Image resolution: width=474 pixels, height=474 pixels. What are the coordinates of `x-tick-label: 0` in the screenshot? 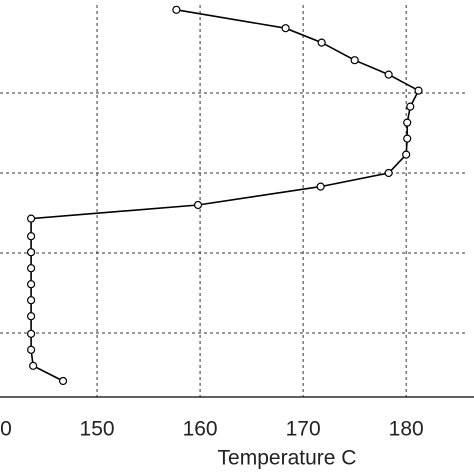 It's located at (6, 429).